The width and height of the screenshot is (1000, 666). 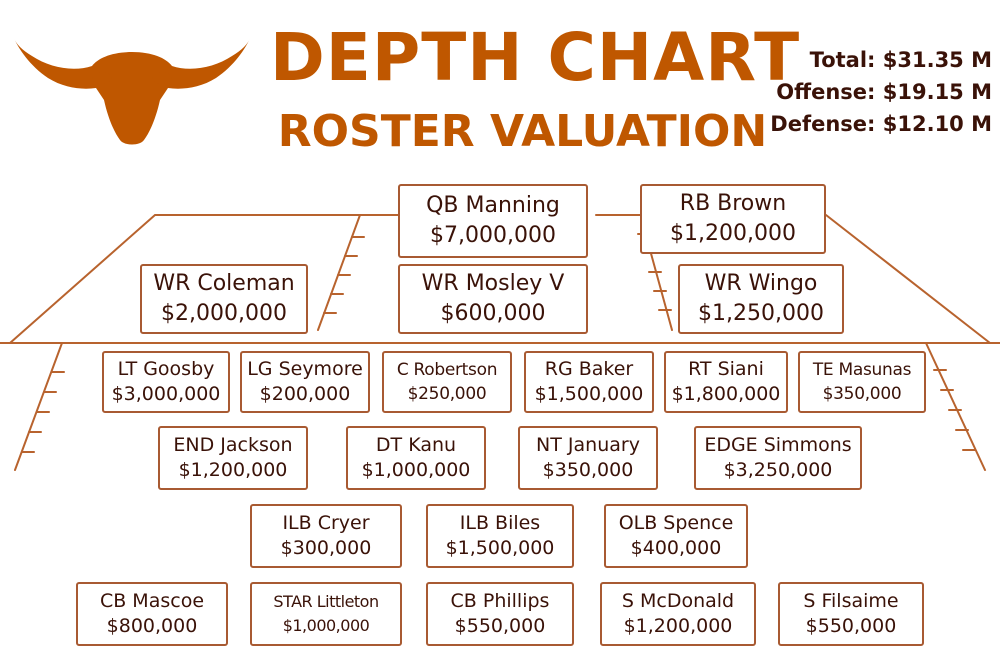 I want to click on player-name: RT Siani, so click(x=726, y=369).